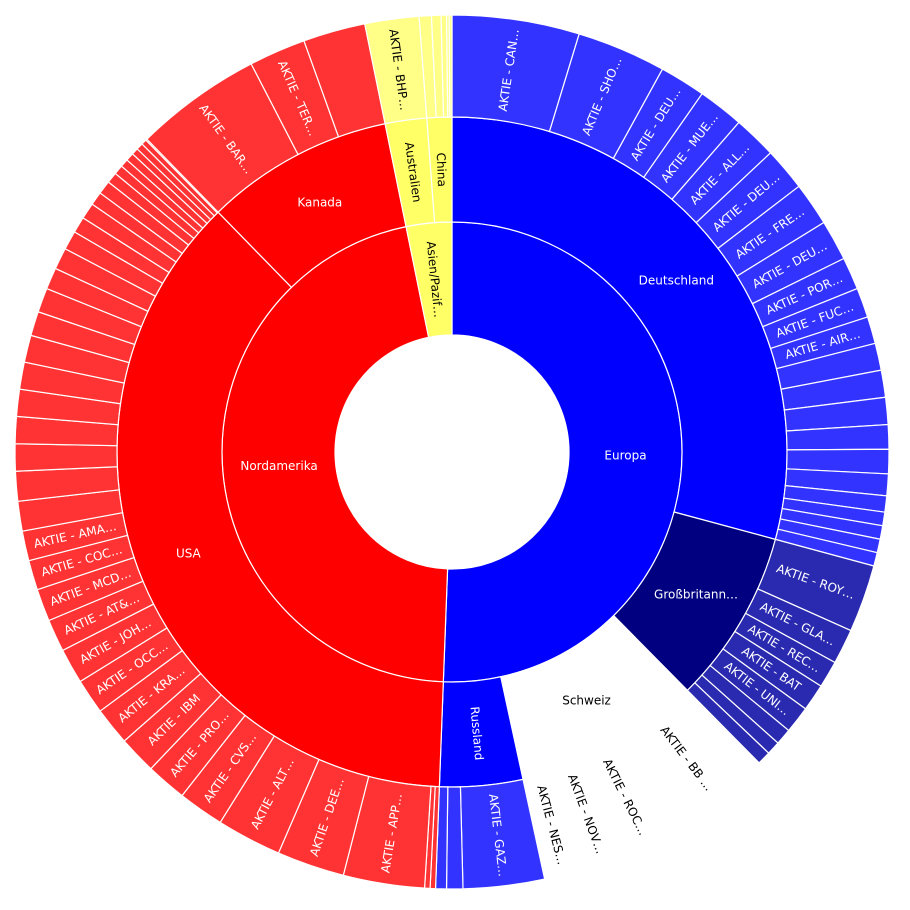  What do you see at coordinates (476, 733) in the screenshot?
I see `country-label-russland: Russland` at bounding box center [476, 733].